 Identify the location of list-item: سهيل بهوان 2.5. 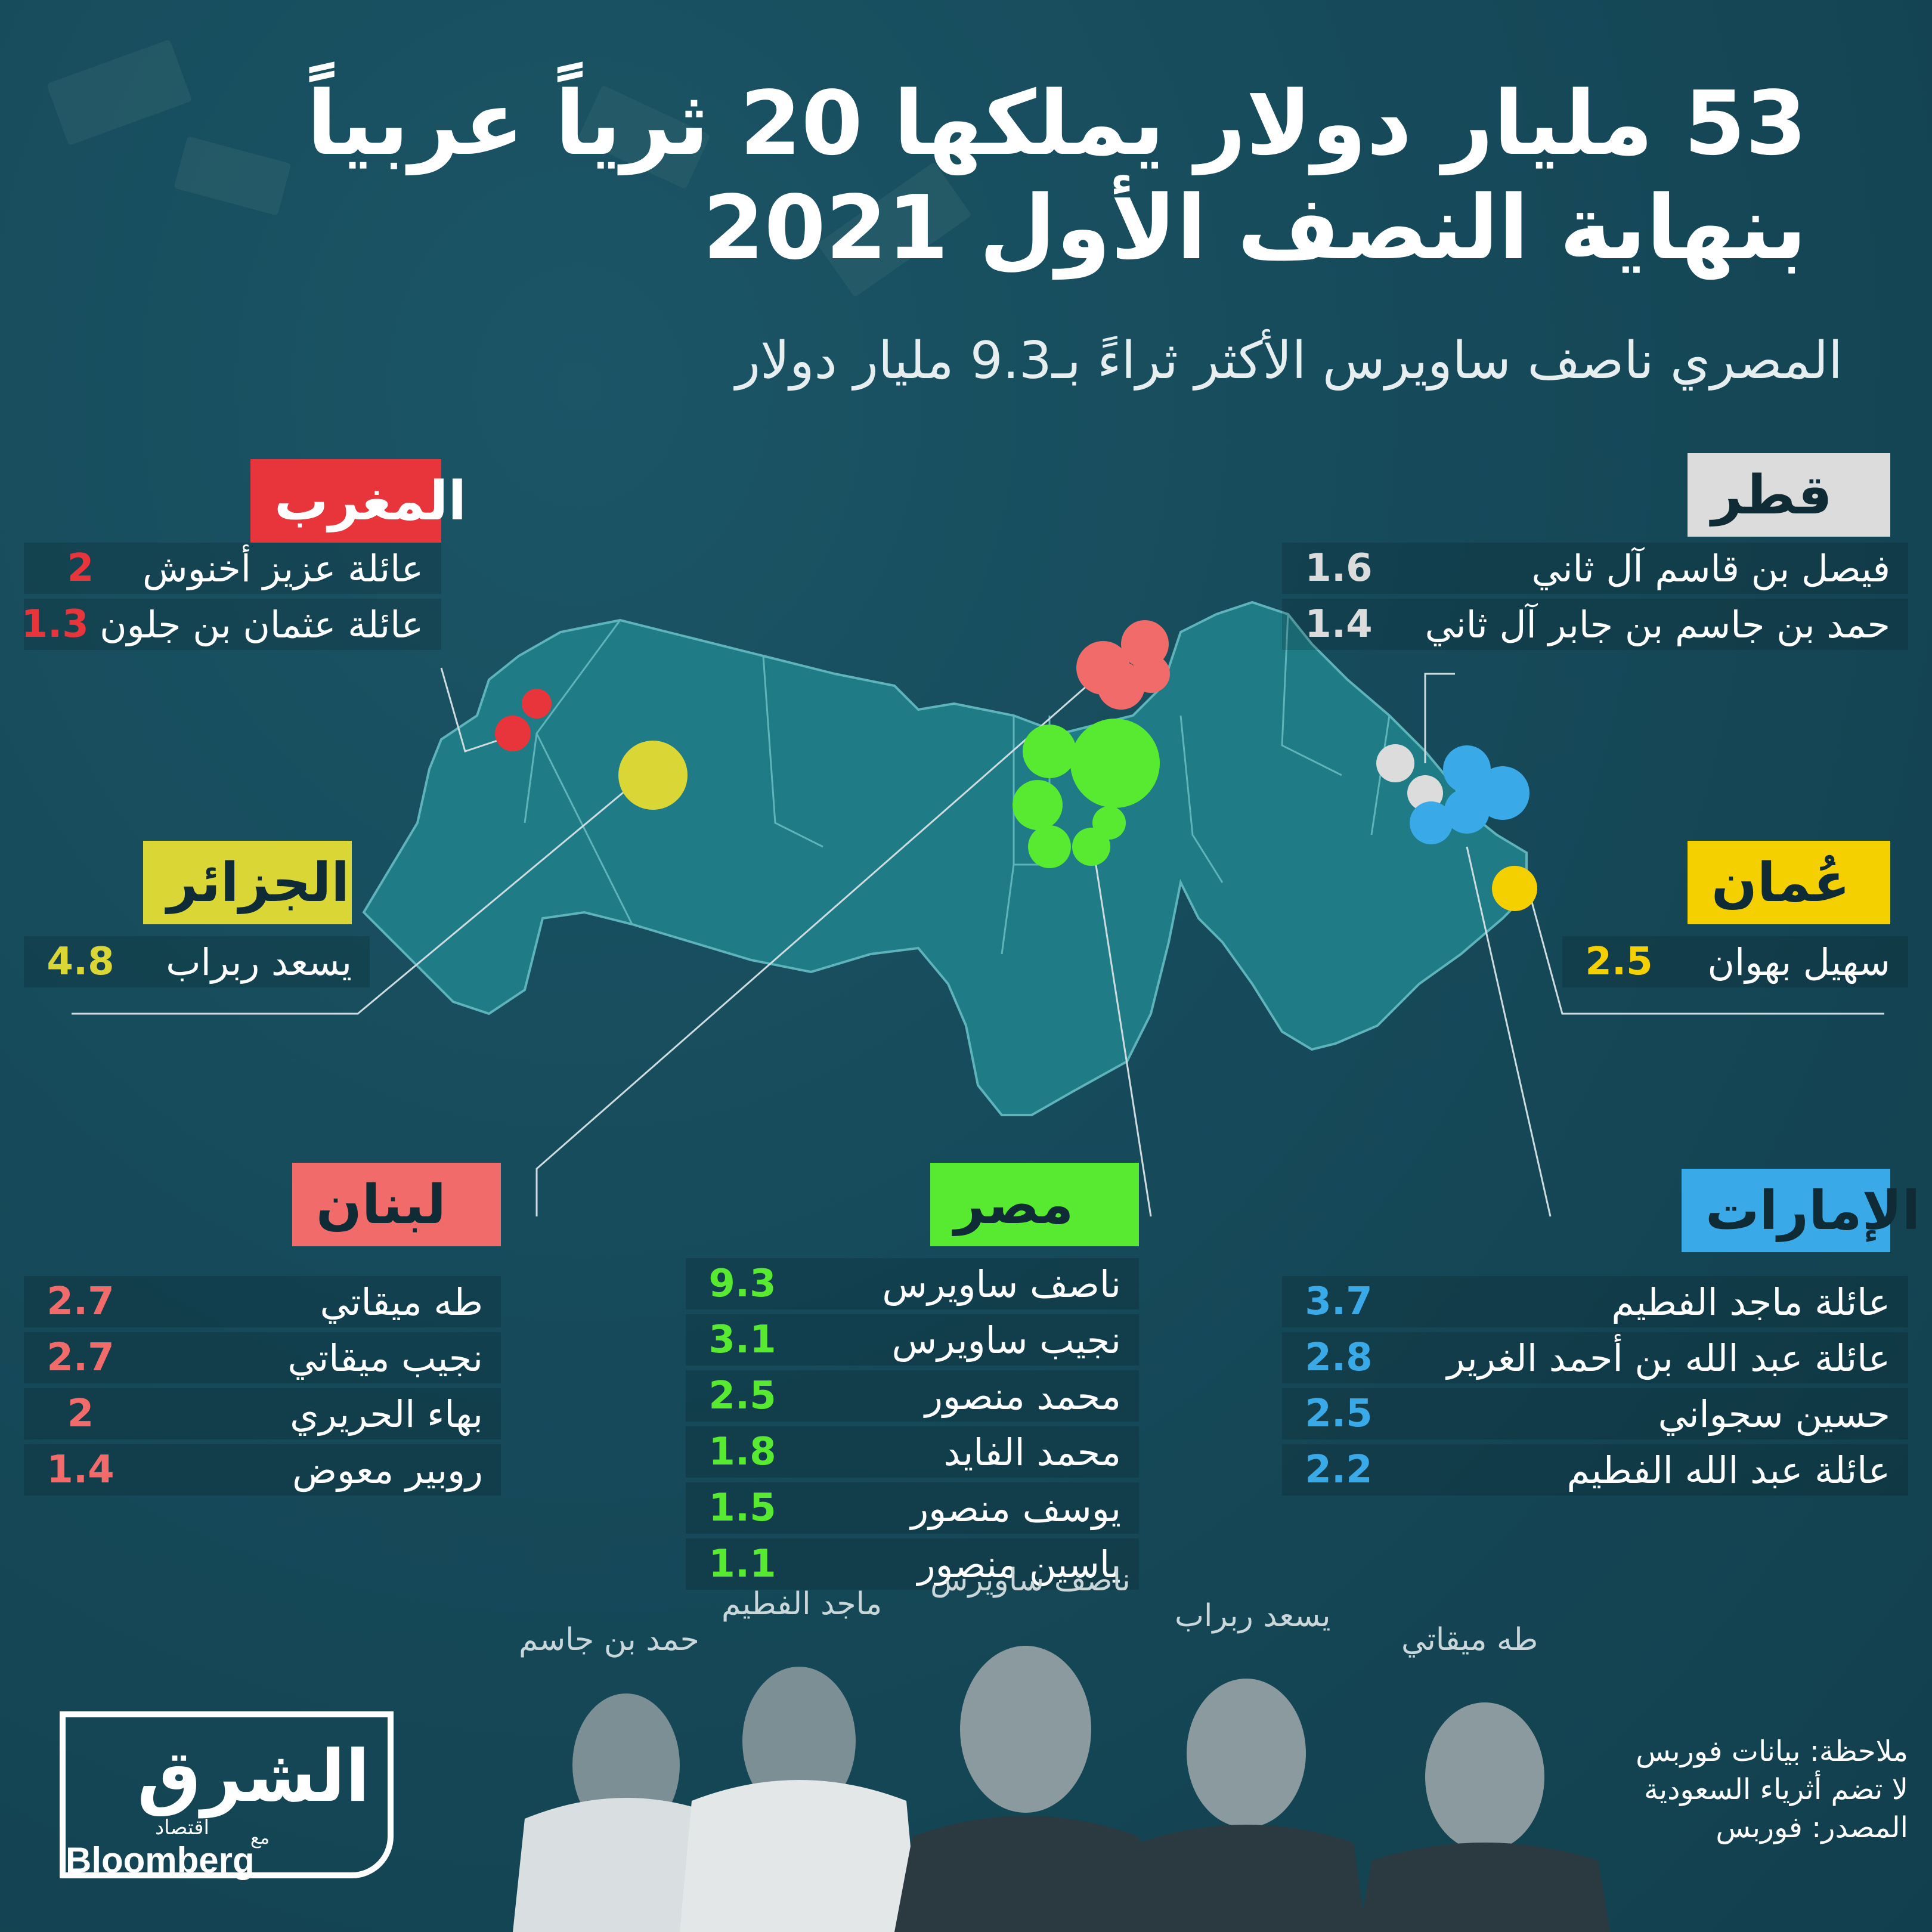
(1735, 961).